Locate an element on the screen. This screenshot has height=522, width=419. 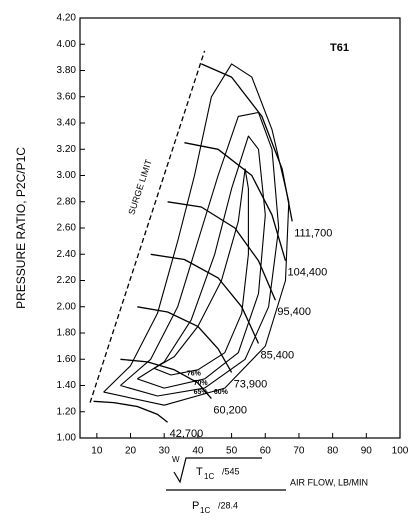
y-tick-label: 2.60 is located at coordinates (67, 228).